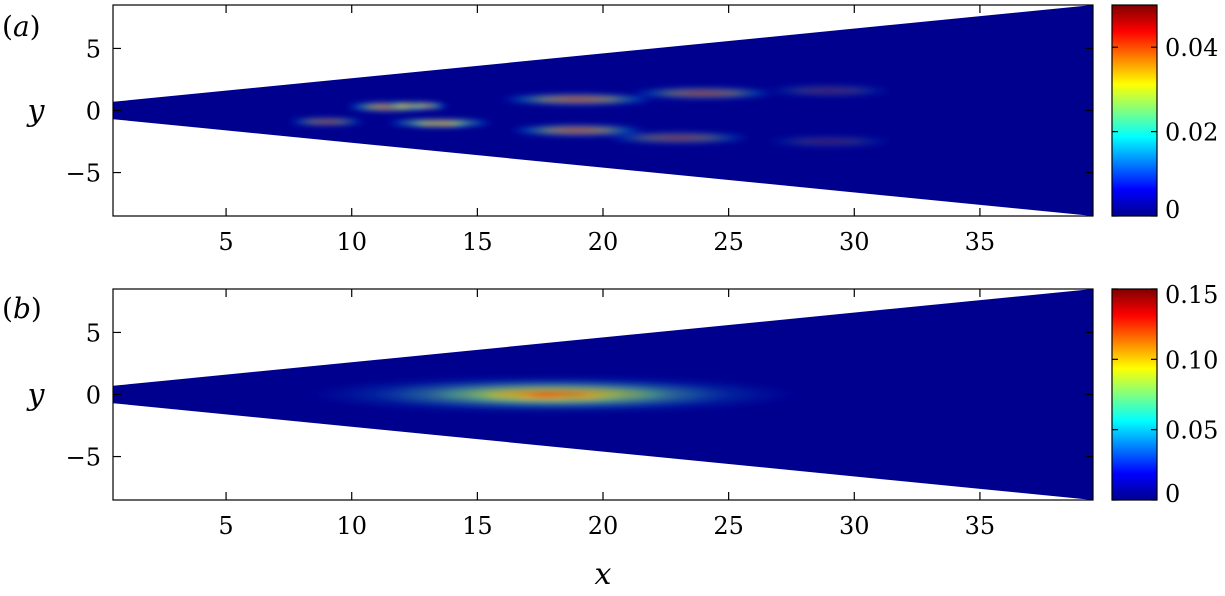 The width and height of the screenshot is (1225, 596). What do you see at coordinates (1191, 133) in the screenshot?
I see `colorbar-tick-label: 0.02` at bounding box center [1191, 133].